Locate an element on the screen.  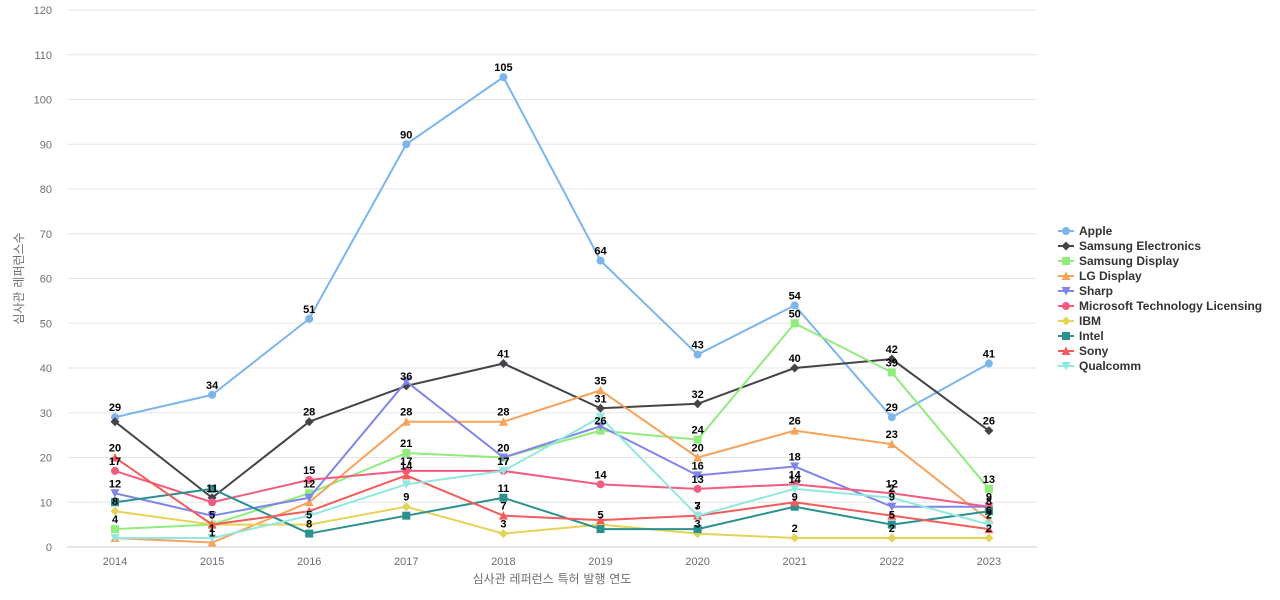
x-axis-title: 심사관 레퍼런스 특허 발행 연도 is located at coordinates (552, 578).